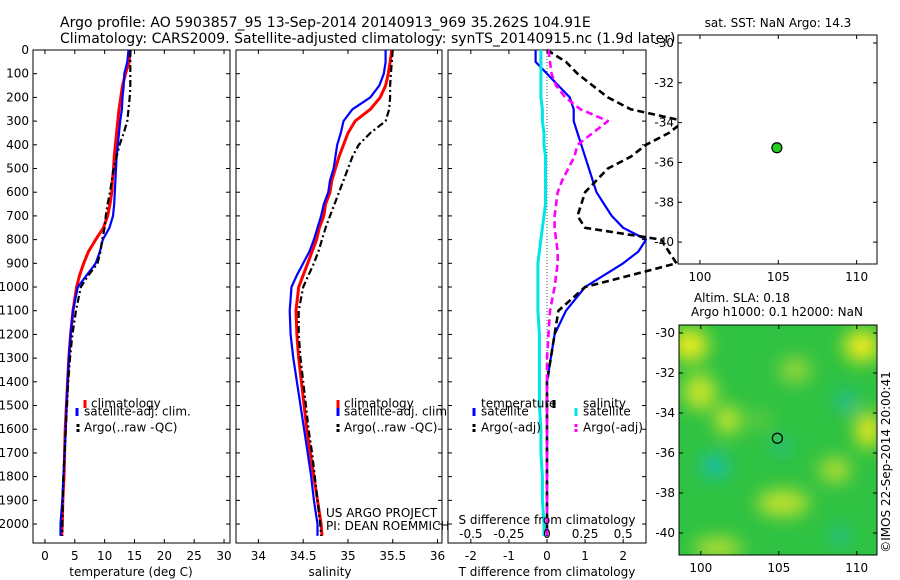 This screenshot has height=580, width=900. I want to click on y-tick-label: 1800, so click(14, 477).